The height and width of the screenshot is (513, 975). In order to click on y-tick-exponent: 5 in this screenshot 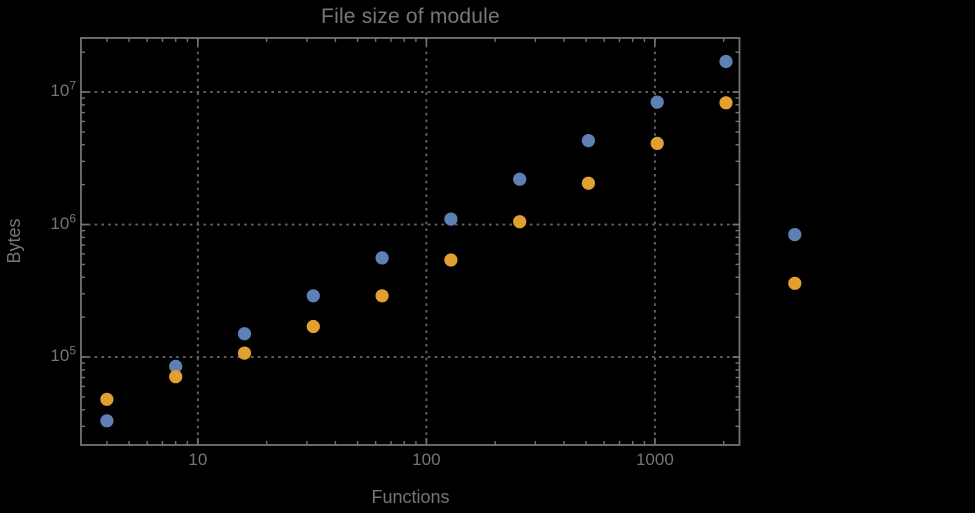, I will do `click(72, 350)`.